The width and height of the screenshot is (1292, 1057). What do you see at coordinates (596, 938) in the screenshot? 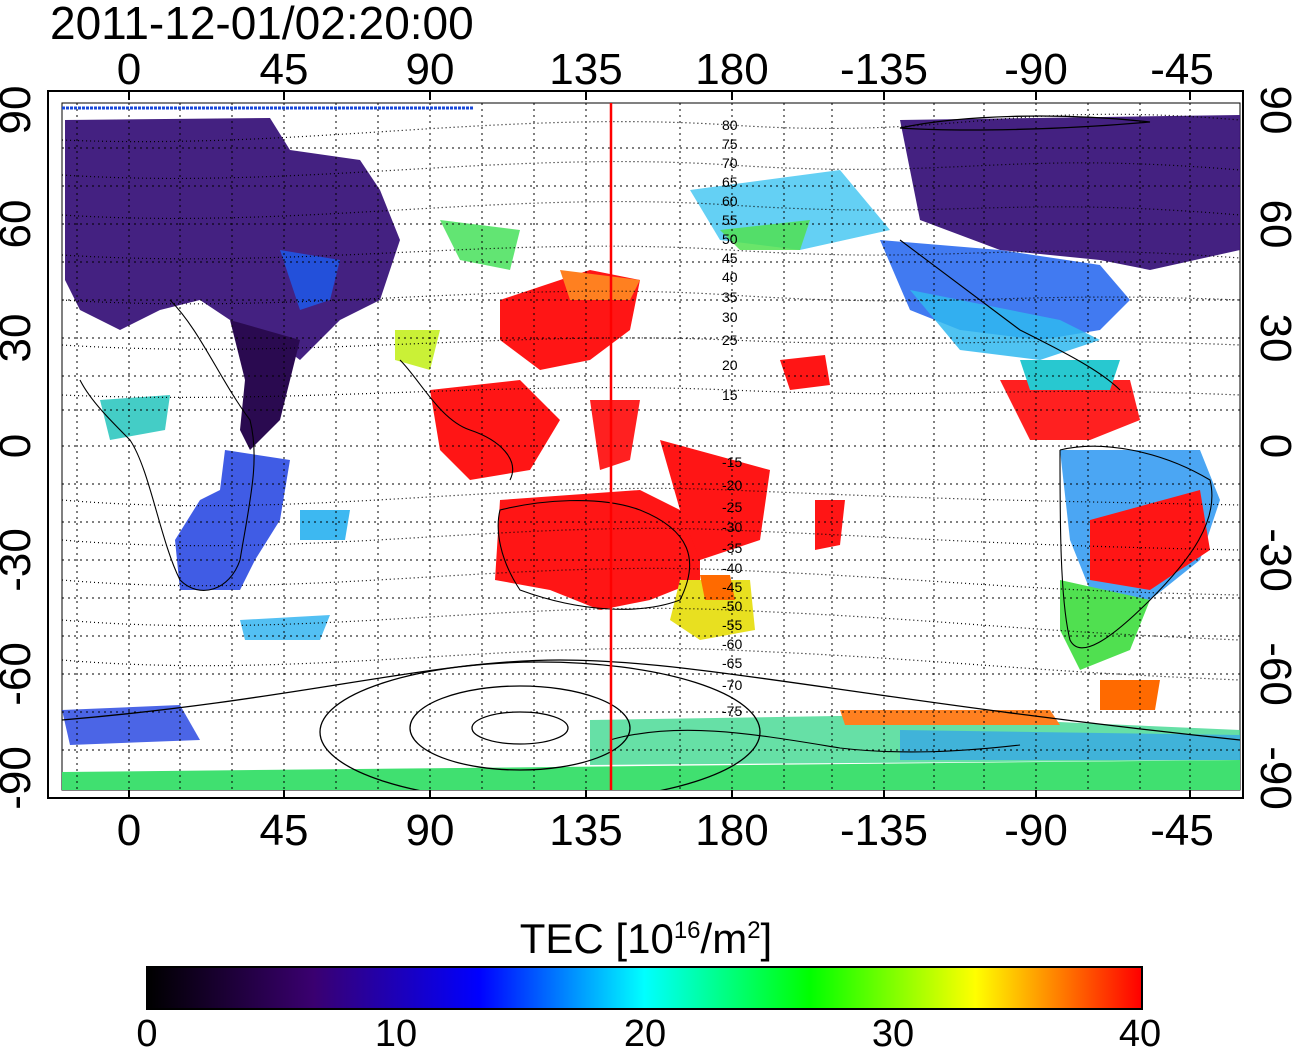
I see `colorbar-title-main: TEC [10` at bounding box center [596, 938].